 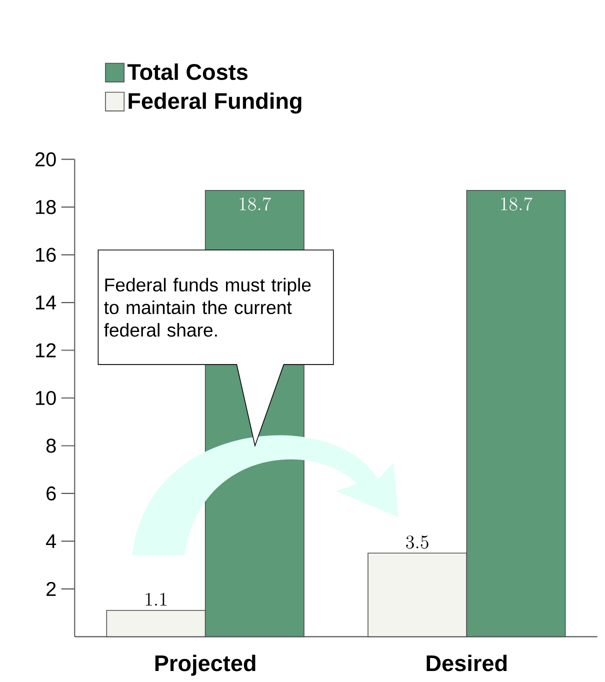 I want to click on y-tick-label: 10, so click(x=46, y=398).